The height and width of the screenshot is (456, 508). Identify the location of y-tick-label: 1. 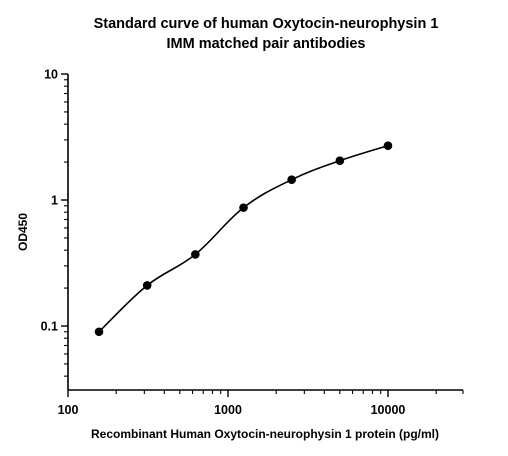
(54, 201).